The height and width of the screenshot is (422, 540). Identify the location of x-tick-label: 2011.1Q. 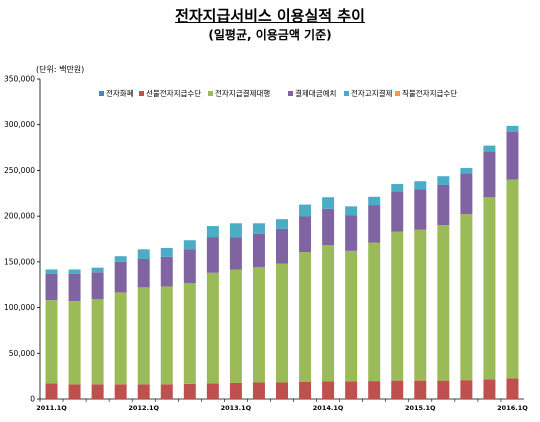
(51, 408).